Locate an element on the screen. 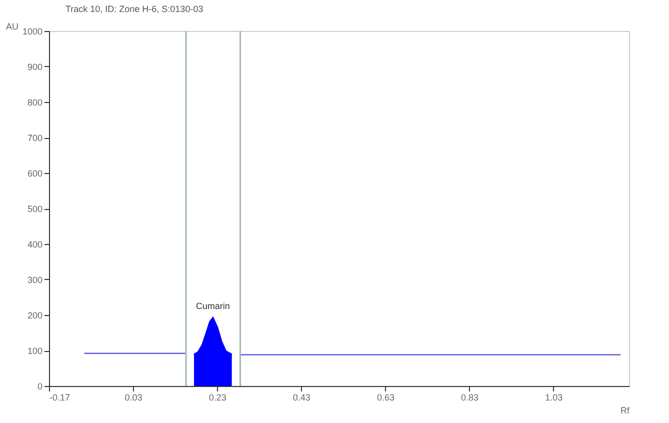  y-tick-label: 700 is located at coordinates (34, 138).